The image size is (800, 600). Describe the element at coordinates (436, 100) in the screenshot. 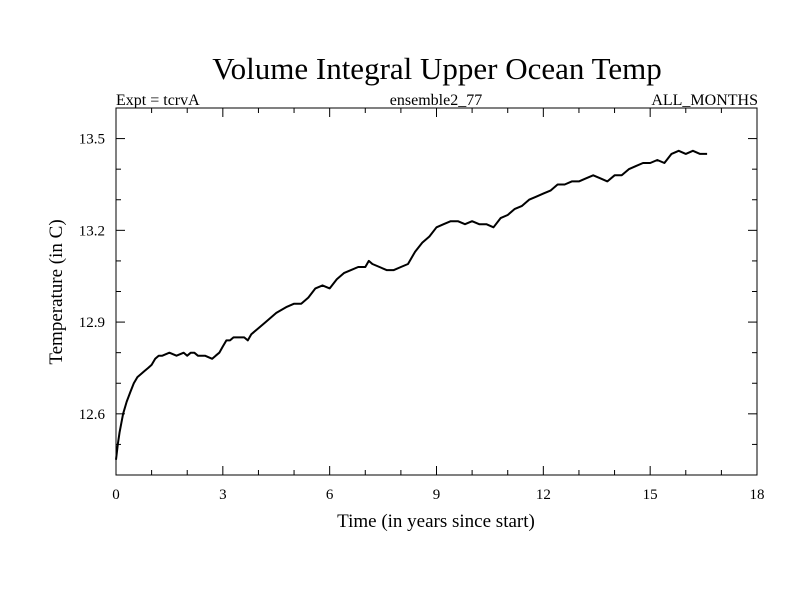

I see `subtitle-ensemble: ensemble2_77` at that location.